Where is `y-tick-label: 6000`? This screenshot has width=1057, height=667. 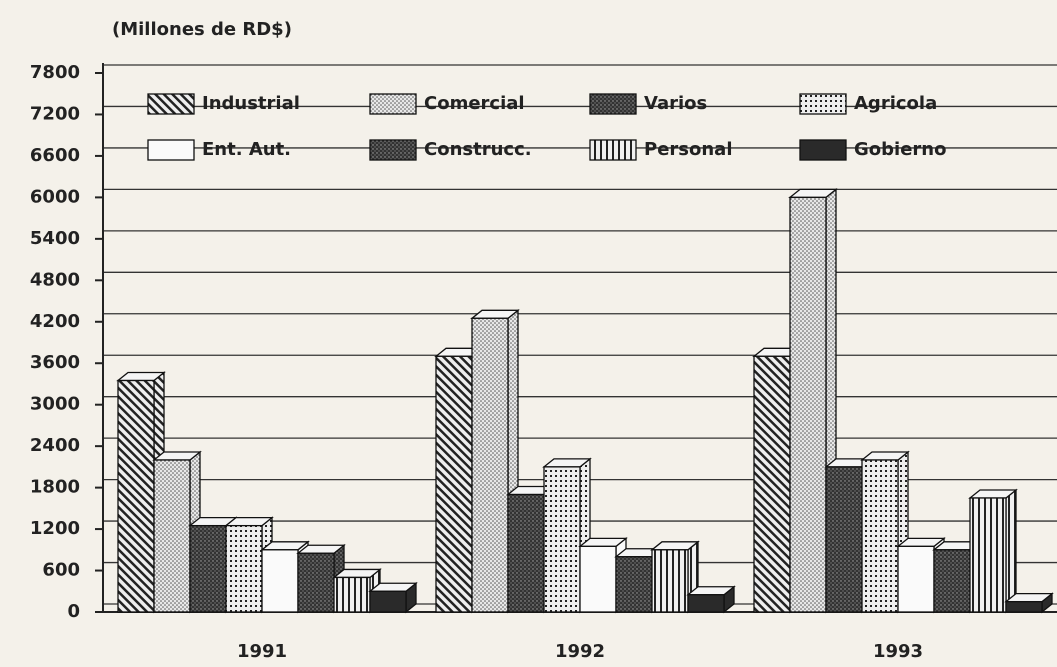
y-tick-label: 6000 is located at coordinates (55, 196).